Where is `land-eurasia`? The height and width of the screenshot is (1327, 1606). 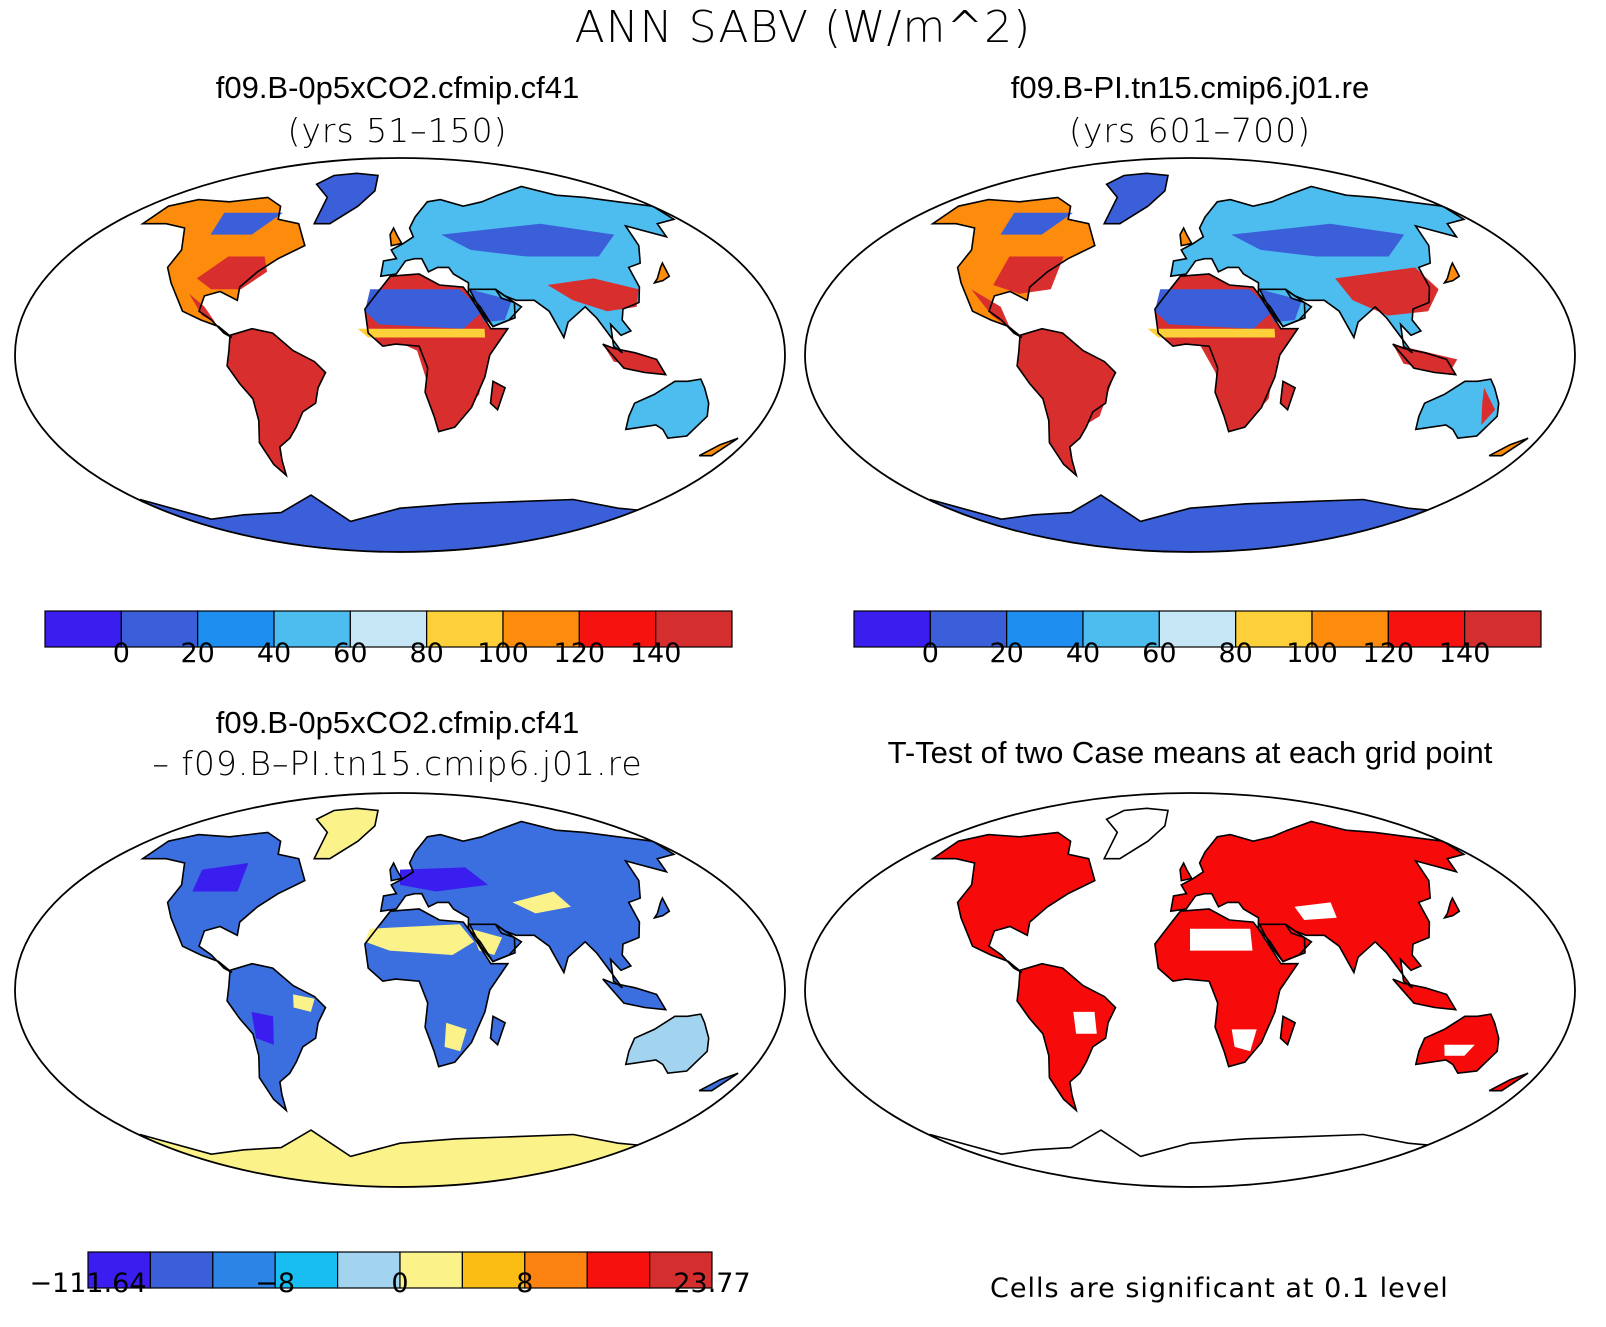 land-eurasia is located at coordinates (527, 269).